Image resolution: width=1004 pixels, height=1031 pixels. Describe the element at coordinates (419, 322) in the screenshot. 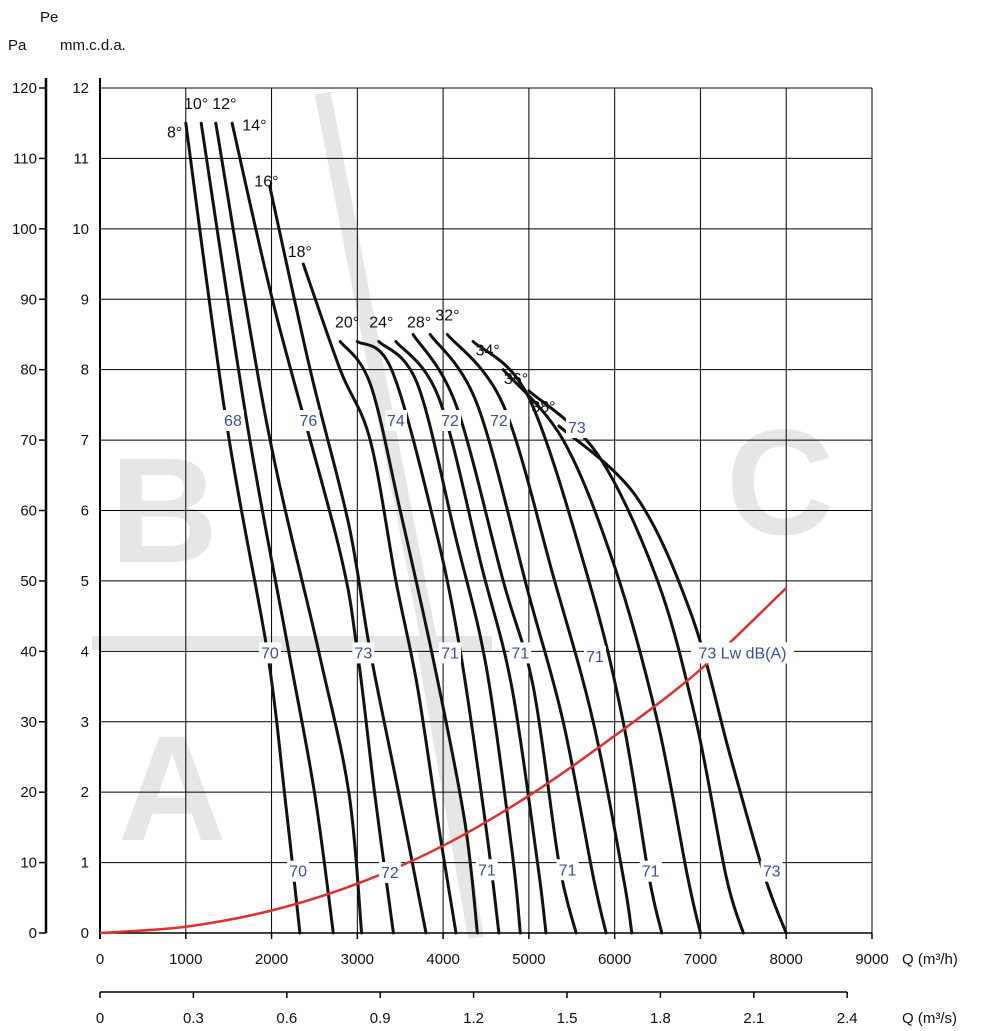

I see `angle-label: 28°` at that location.